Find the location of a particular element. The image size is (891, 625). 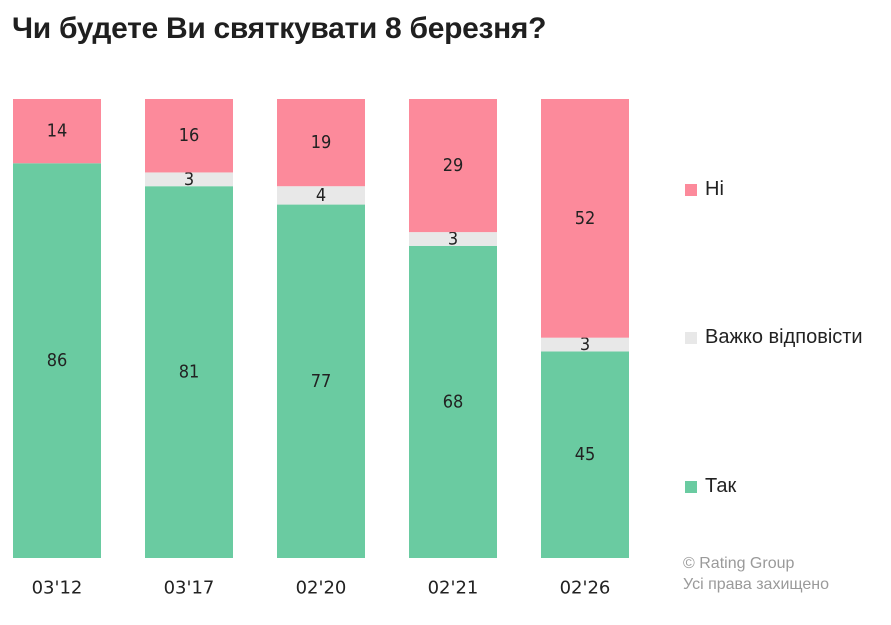

data-label-no-2: 19 is located at coordinates (321, 142).